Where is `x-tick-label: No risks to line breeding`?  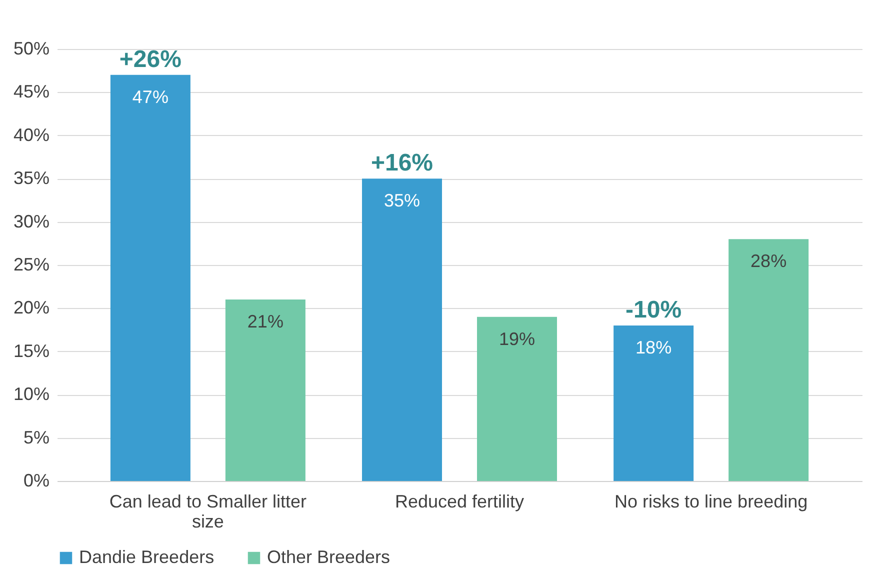 x-tick-label: No risks to line breeding is located at coordinates (711, 502).